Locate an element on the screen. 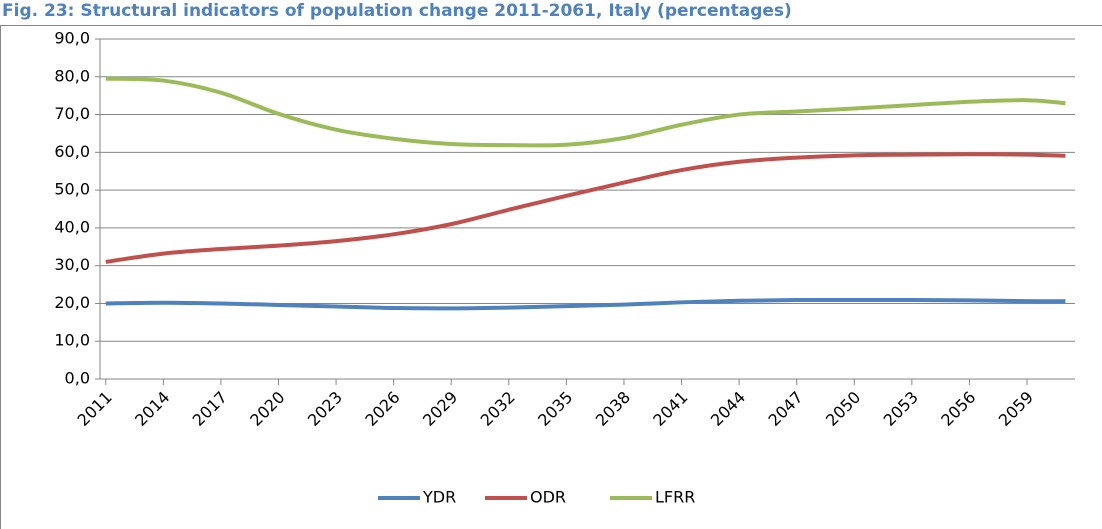 This screenshot has height=529, width=1102. y-tick-label: 90,0 is located at coordinates (72, 38).